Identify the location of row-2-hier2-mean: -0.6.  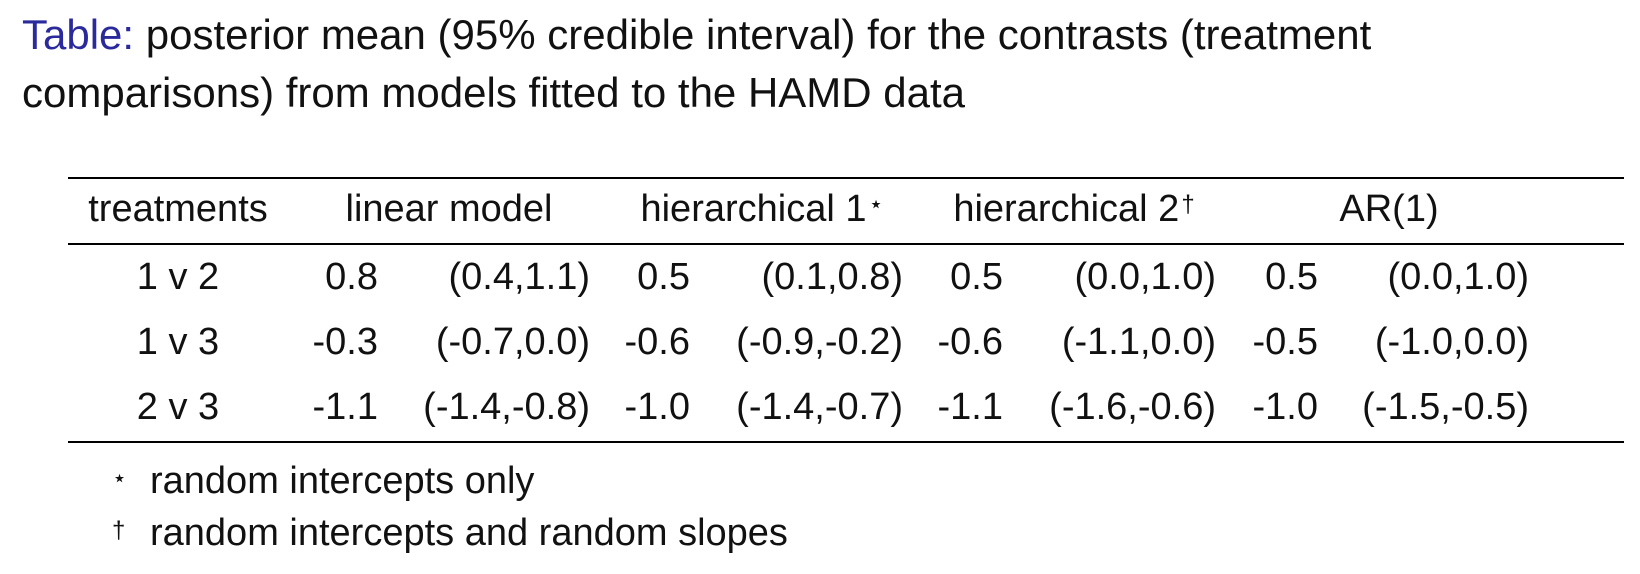
(970, 342).